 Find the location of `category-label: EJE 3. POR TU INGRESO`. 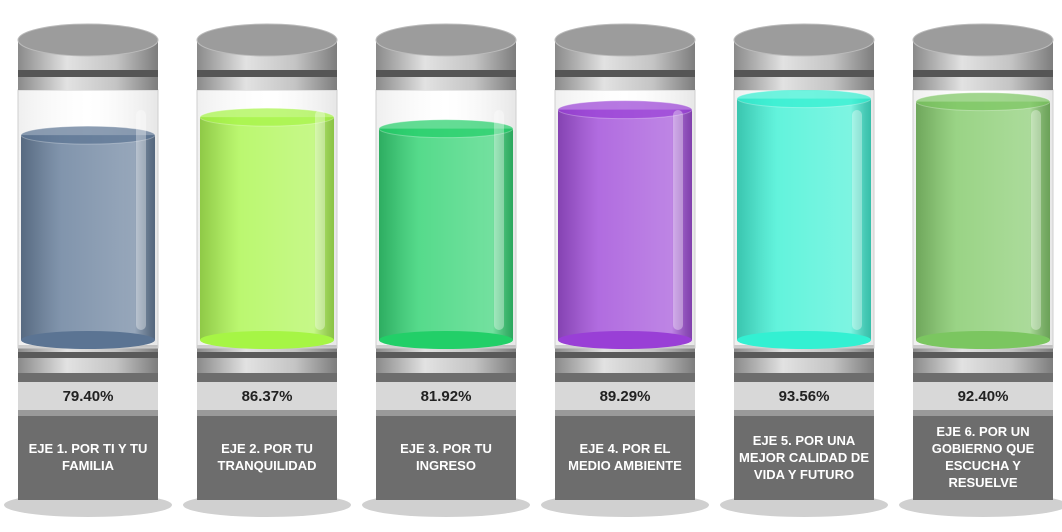

category-label: EJE 3. POR TU INGRESO is located at coordinates (446, 457).